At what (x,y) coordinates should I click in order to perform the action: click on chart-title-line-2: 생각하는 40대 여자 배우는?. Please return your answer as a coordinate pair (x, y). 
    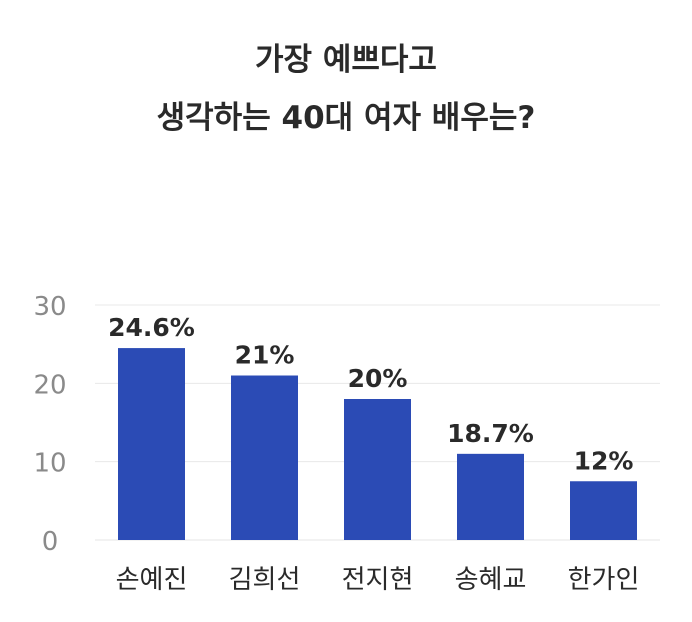
    Looking at the image, I should click on (346, 118).